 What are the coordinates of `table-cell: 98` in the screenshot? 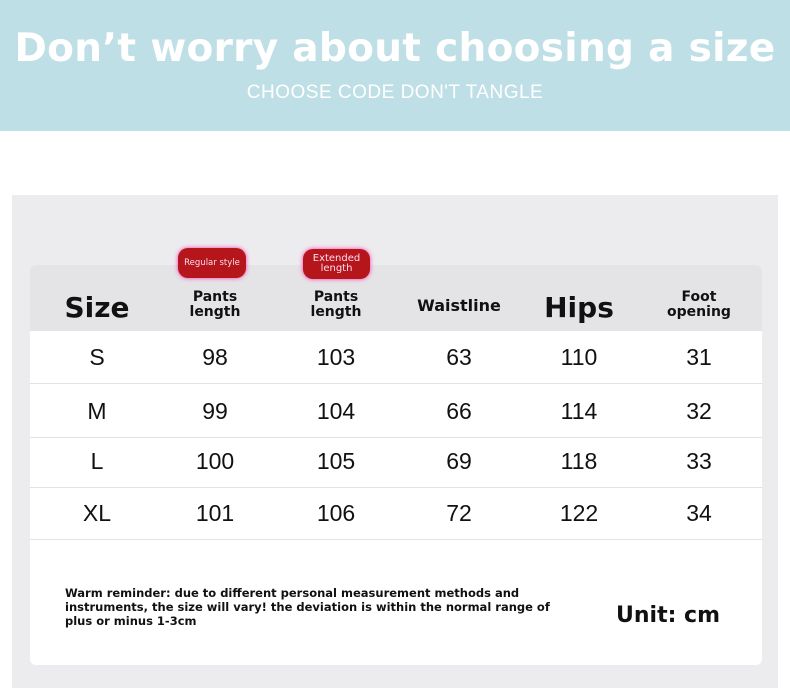 It's located at (215, 357).